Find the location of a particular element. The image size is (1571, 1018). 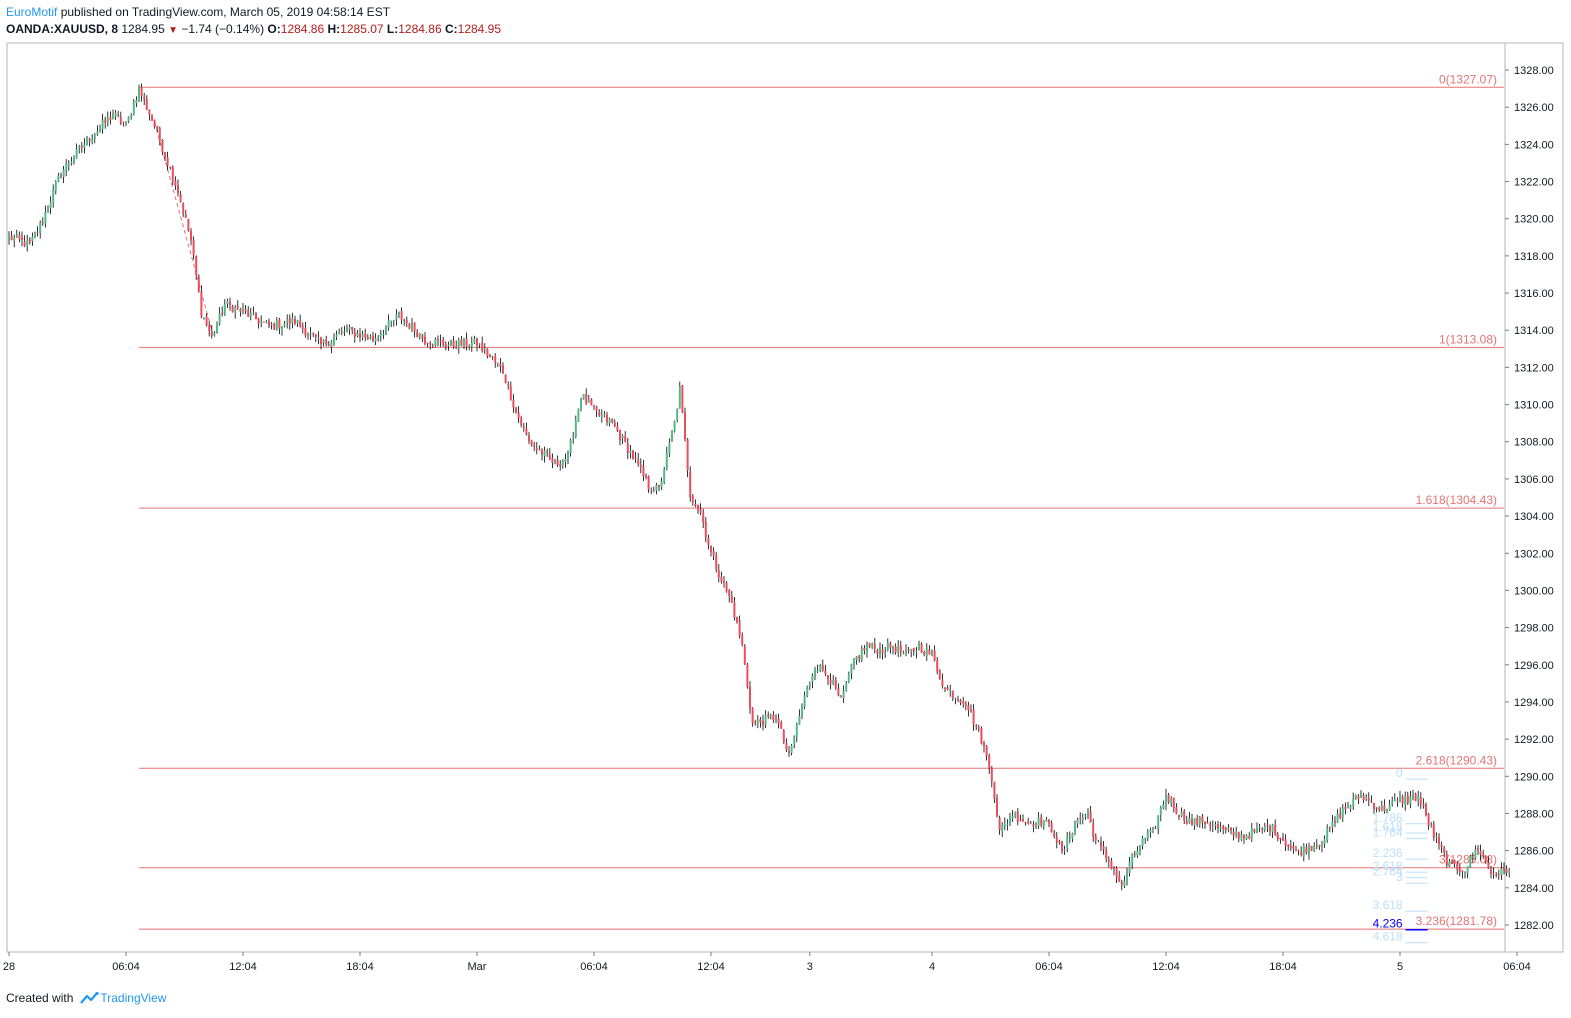

price-tick-label: 1286.00 is located at coordinates (1534, 852).